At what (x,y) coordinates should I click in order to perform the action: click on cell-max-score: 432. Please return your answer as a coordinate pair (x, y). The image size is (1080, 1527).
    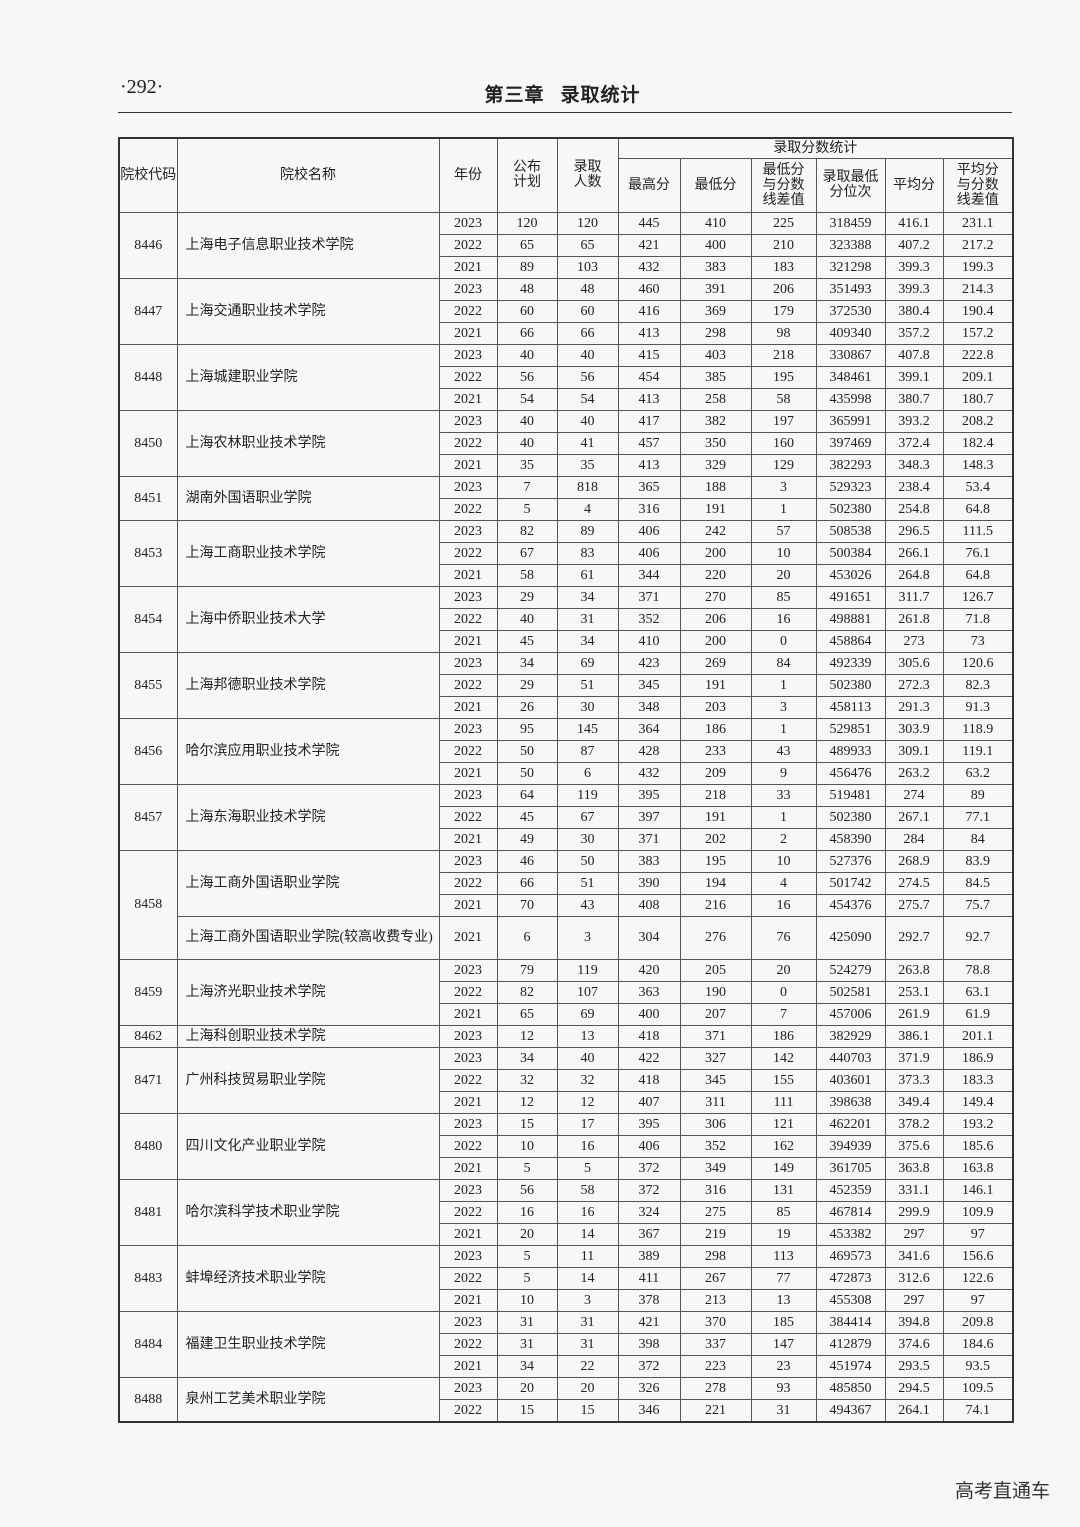
    Looking at the image, I should click on (649, 773).